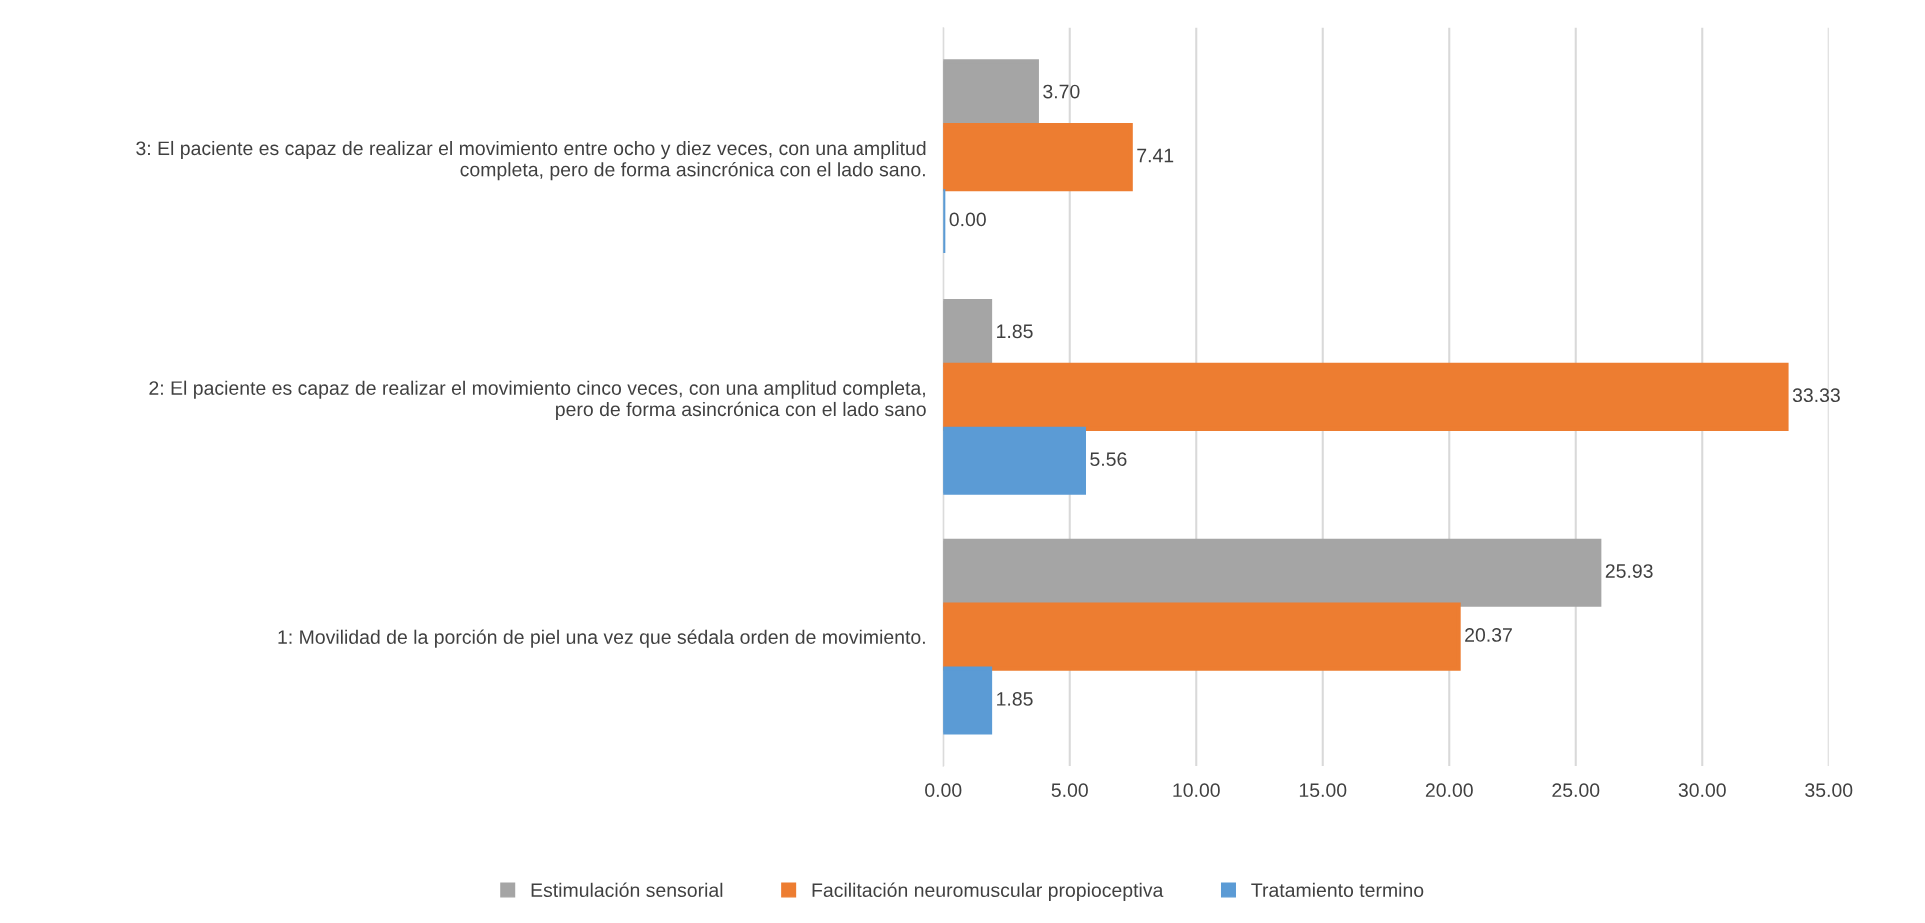  Describe the element at coordinates (1069, 790) in the screenshot. I see `x-tick-label: 5.00` at that location.